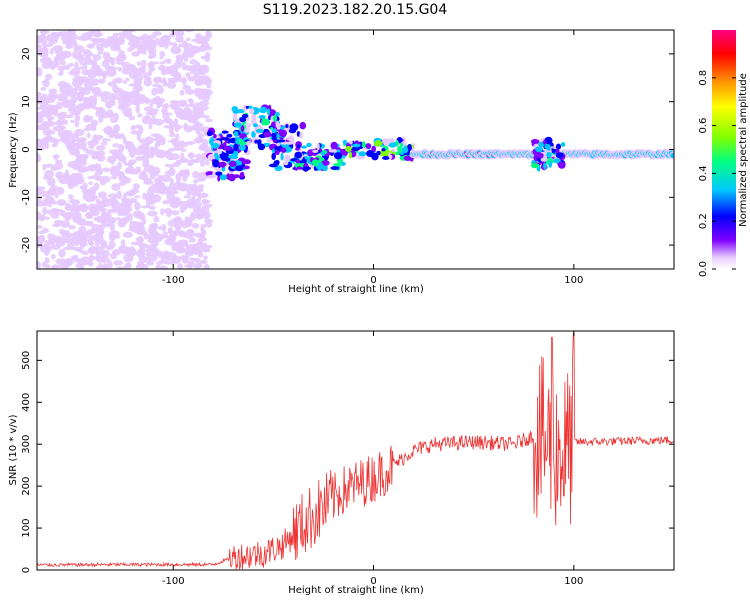  Describe the element at coordinates (26, 360) in the screenshot. I see `y-tick-label: 500` at that location.